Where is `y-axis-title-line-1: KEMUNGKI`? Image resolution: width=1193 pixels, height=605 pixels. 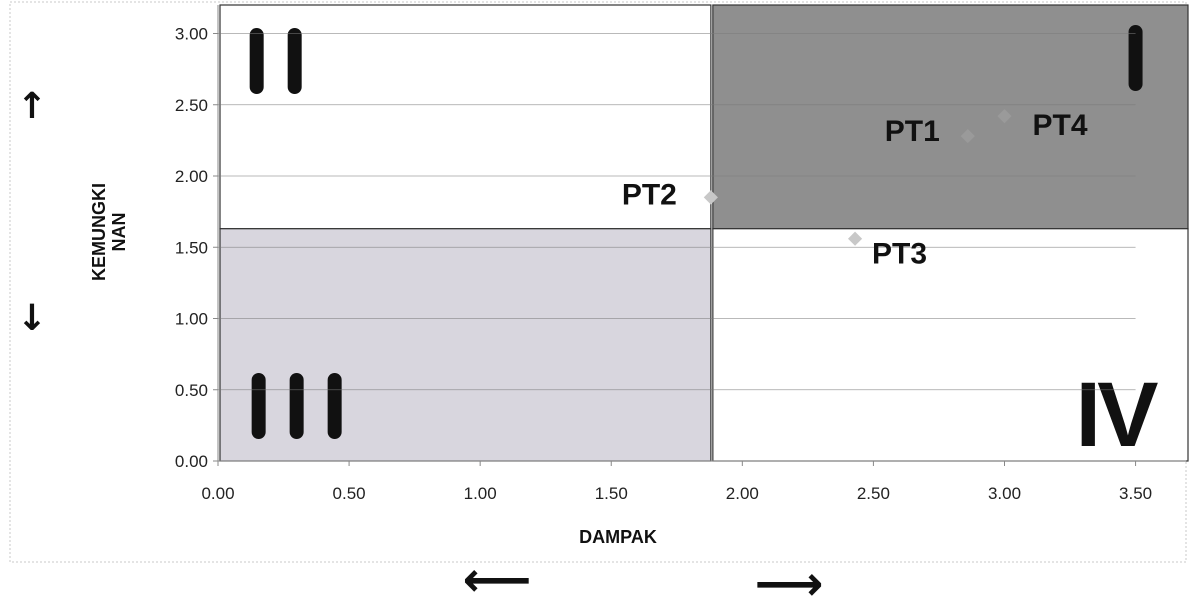
y-axis-title-line-1: KEMUNGKI is located at coordinates (99, 232).